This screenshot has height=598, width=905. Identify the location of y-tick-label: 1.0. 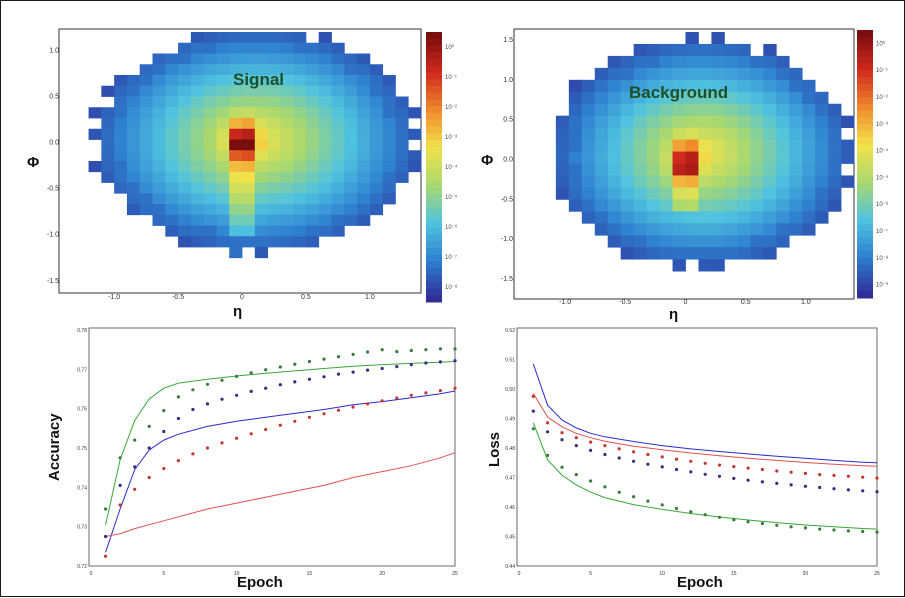
(54, 50).